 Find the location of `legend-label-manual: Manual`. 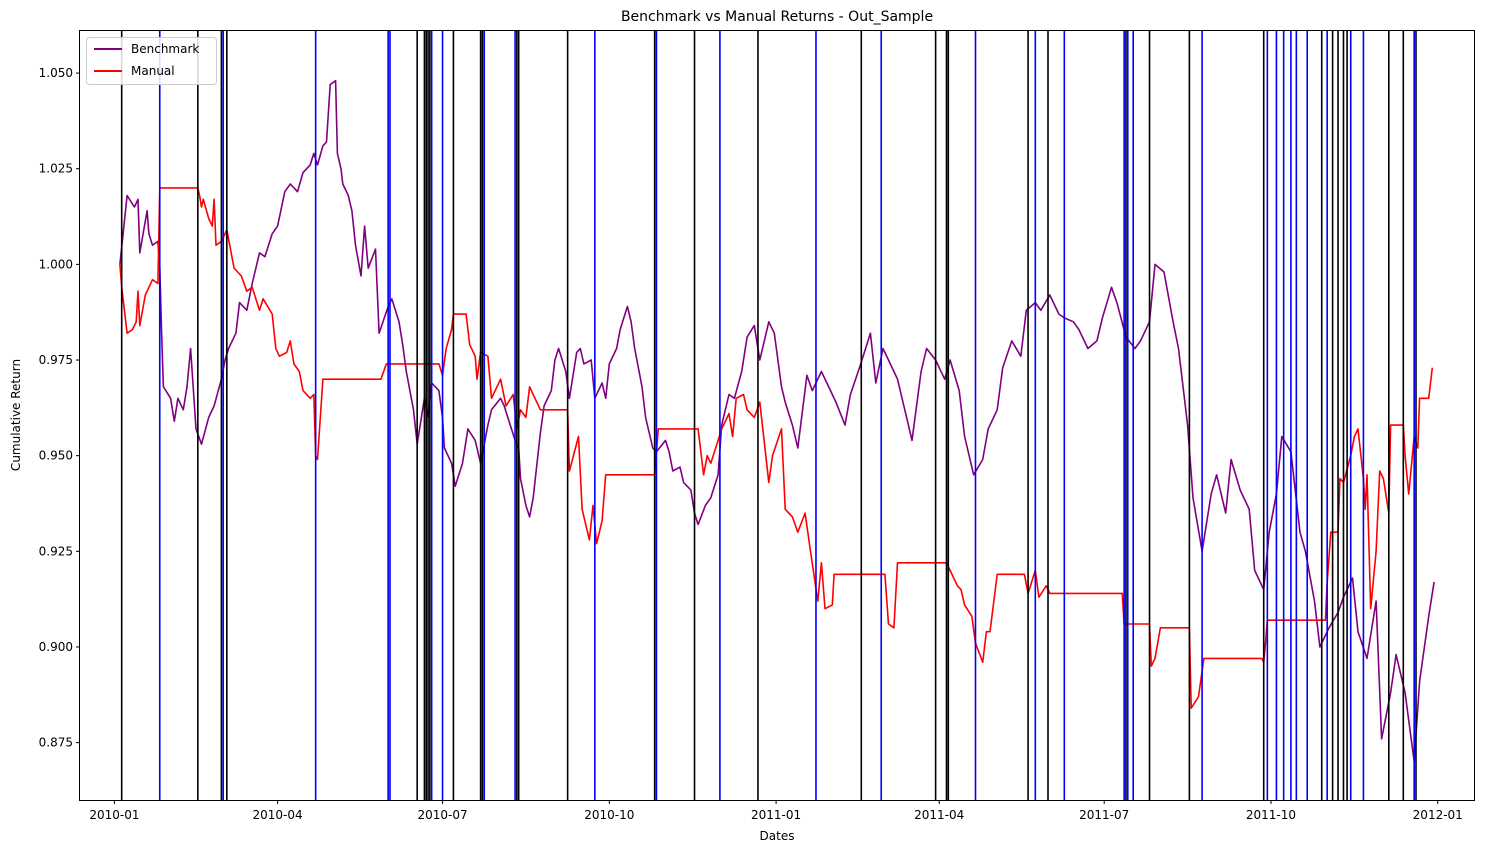

legend-label-manual: Manual is located at coordinates (153, 71).